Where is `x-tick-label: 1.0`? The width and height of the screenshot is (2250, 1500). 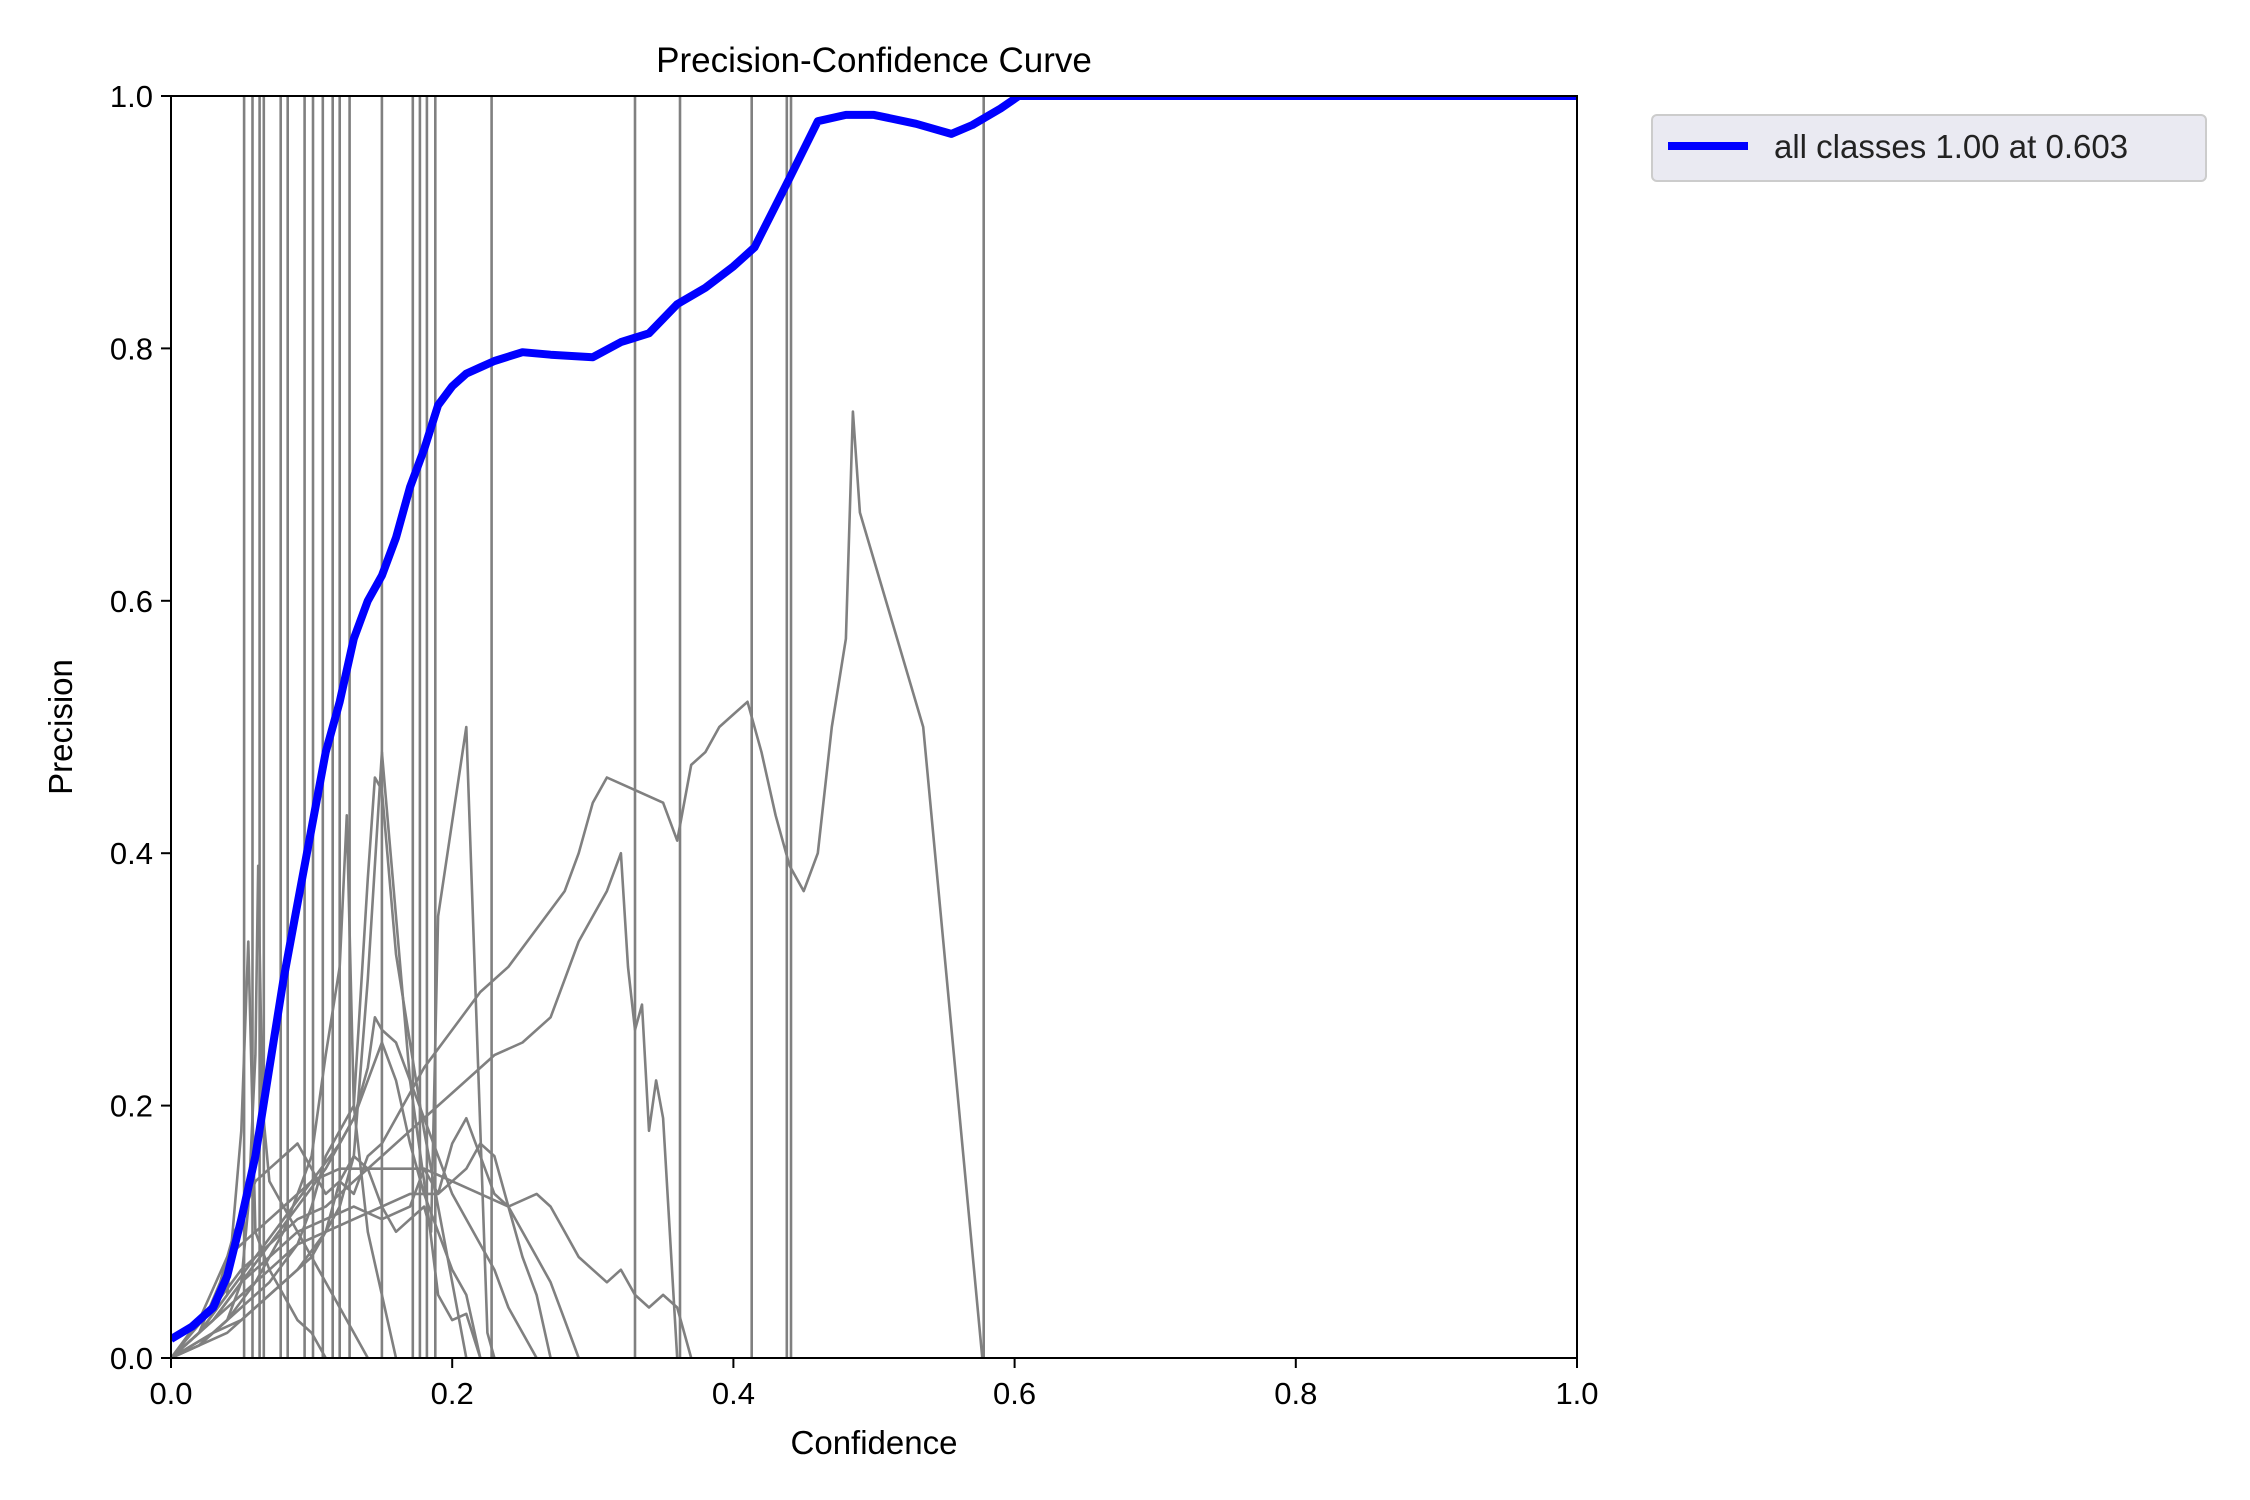
x-tick-label: 1.0 is located at coordinates (1576, 1393).